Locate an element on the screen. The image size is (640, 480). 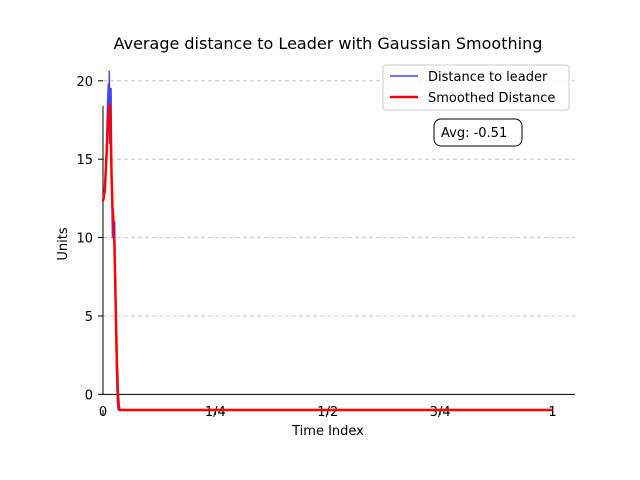
x-tick-label: 1/2 is located at coordinates (327, 412).